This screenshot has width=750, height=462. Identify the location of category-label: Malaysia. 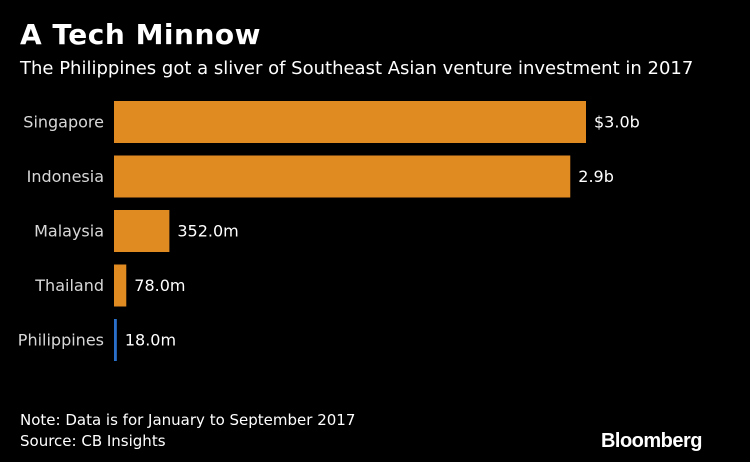
(69, 231).